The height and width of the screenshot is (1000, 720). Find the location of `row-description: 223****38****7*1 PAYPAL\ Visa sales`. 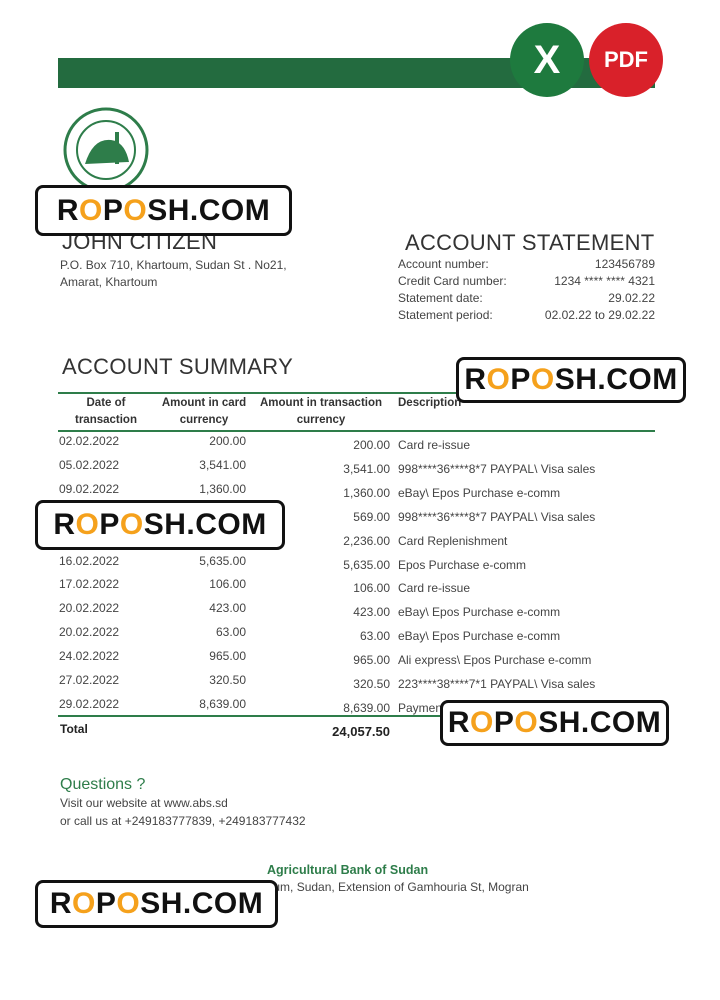

row-description: 223****38****7*1 PAYPAL\ Visa sales is located at coordinates (497, 684).